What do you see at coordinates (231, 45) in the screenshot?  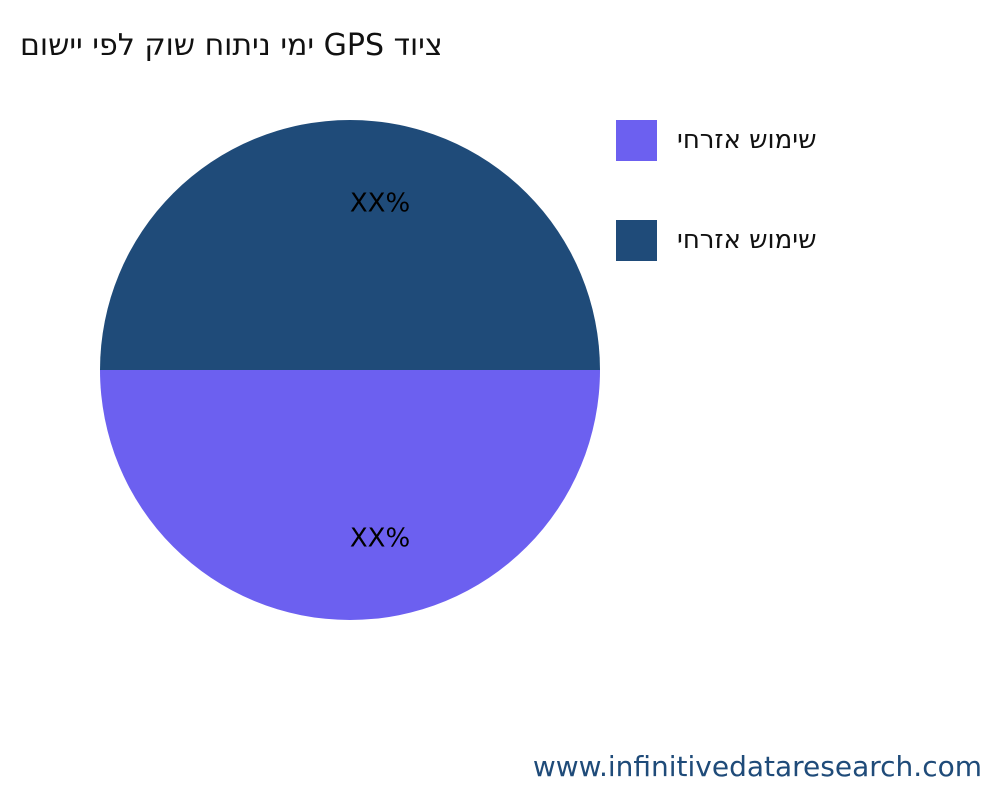 I see `chart-title: ציוד GPS ימי ניתוח שוק לפי יישום` at bounding box center [231, 45].